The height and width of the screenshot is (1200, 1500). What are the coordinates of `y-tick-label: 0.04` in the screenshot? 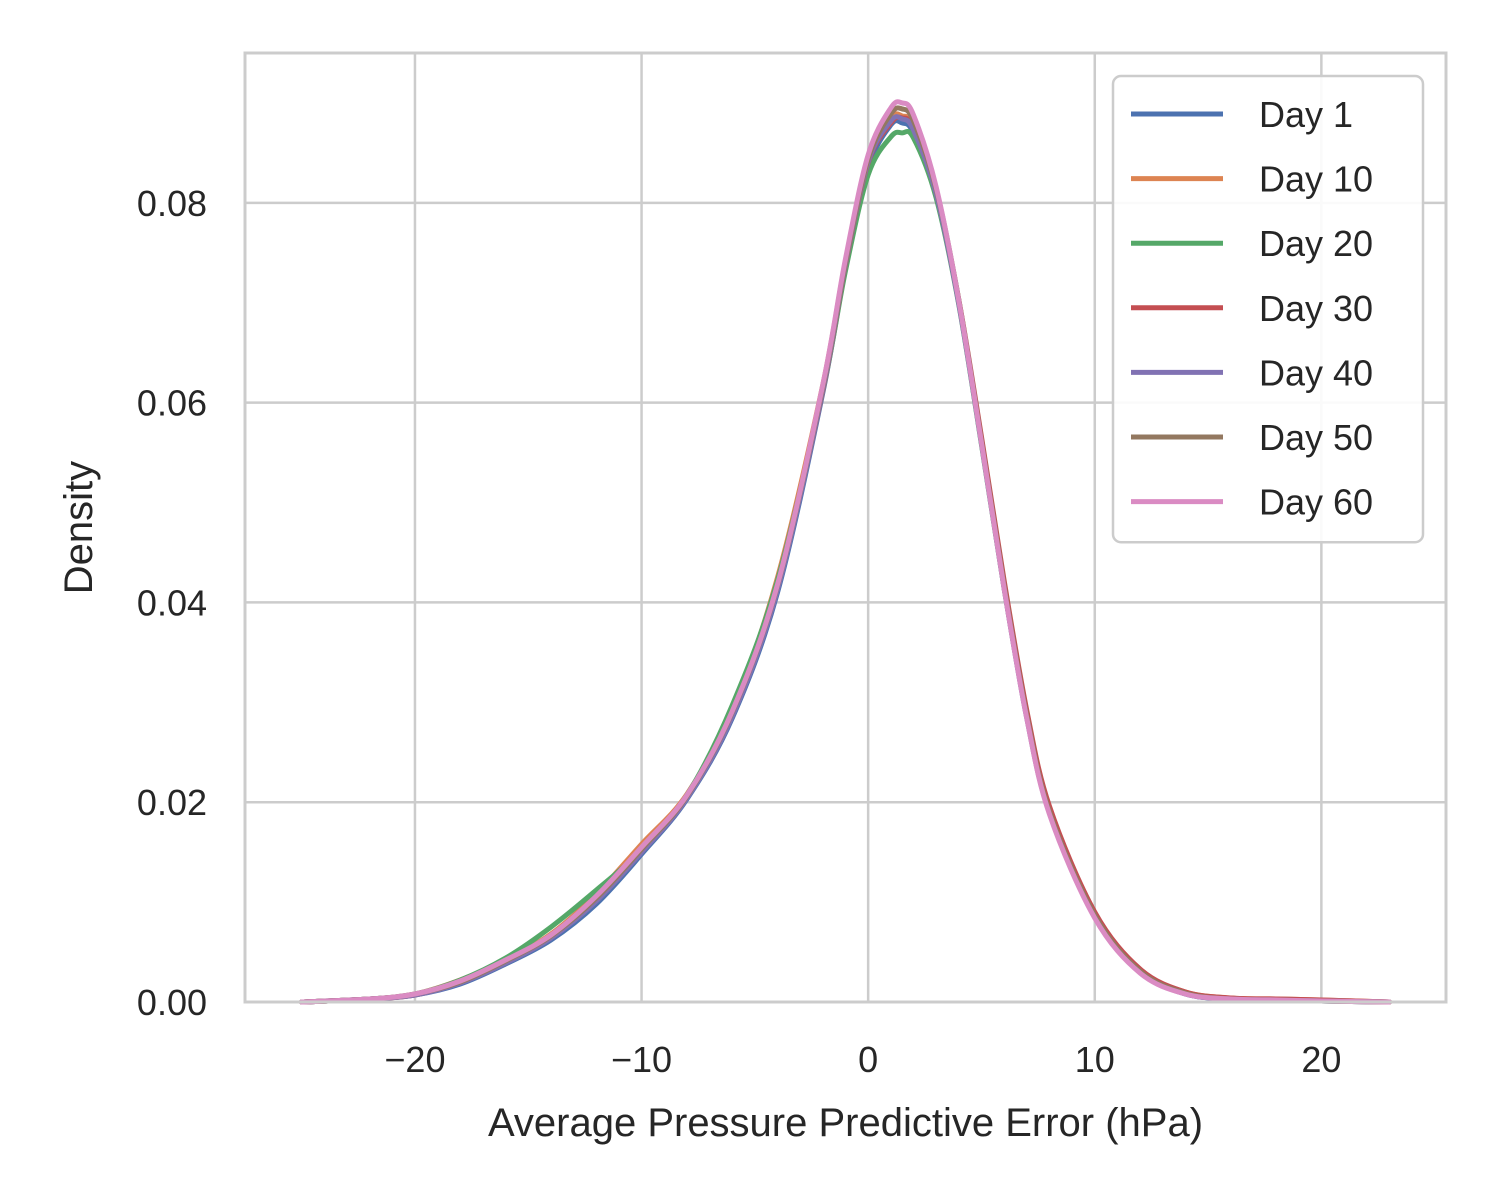 It's located at (172, 602).